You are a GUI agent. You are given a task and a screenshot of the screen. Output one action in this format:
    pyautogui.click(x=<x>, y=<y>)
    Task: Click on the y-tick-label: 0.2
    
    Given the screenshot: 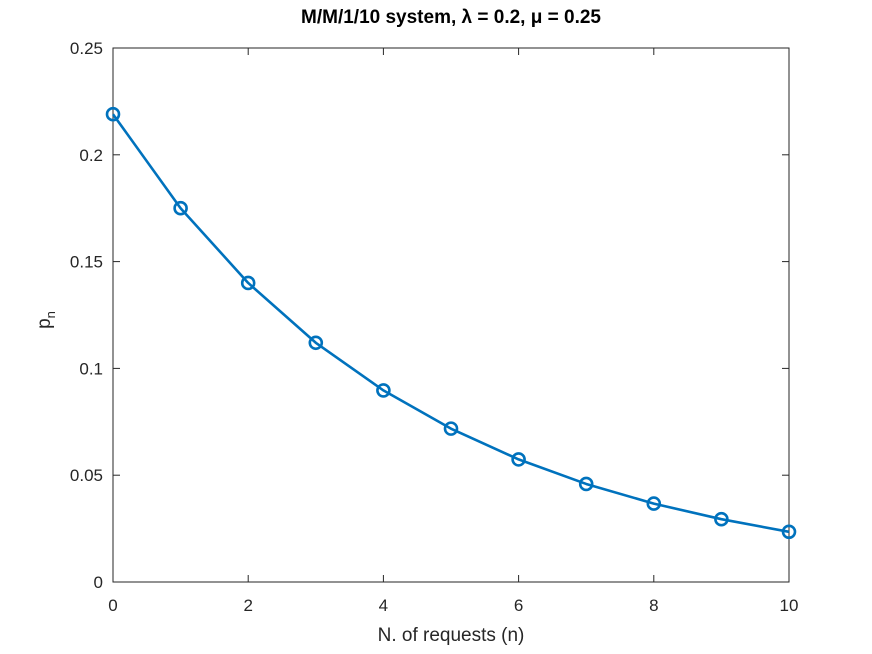 What is the action you would take?
    pyautogui.click(x=91, y=155)
    